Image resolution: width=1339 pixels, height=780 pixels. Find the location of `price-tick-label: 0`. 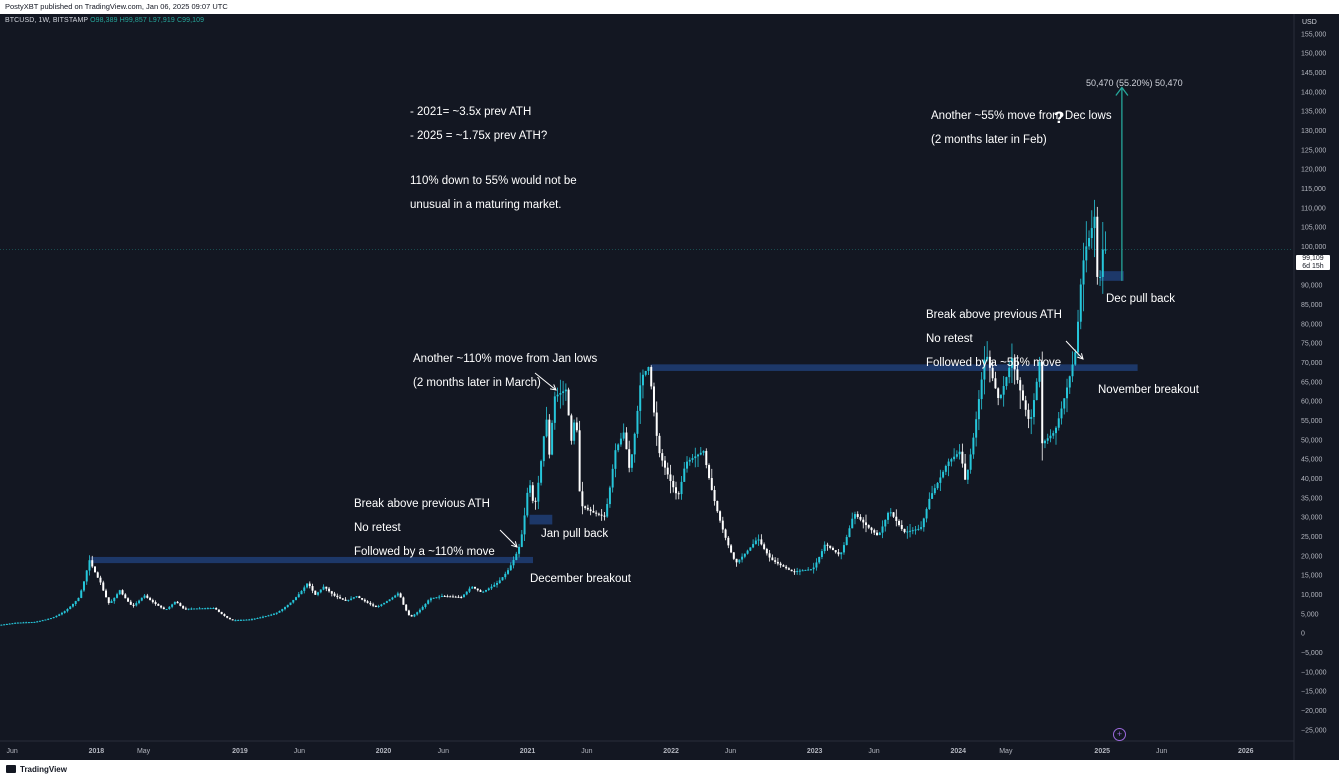

price-tick-label: 0 is located at coordinates (1303, 634).